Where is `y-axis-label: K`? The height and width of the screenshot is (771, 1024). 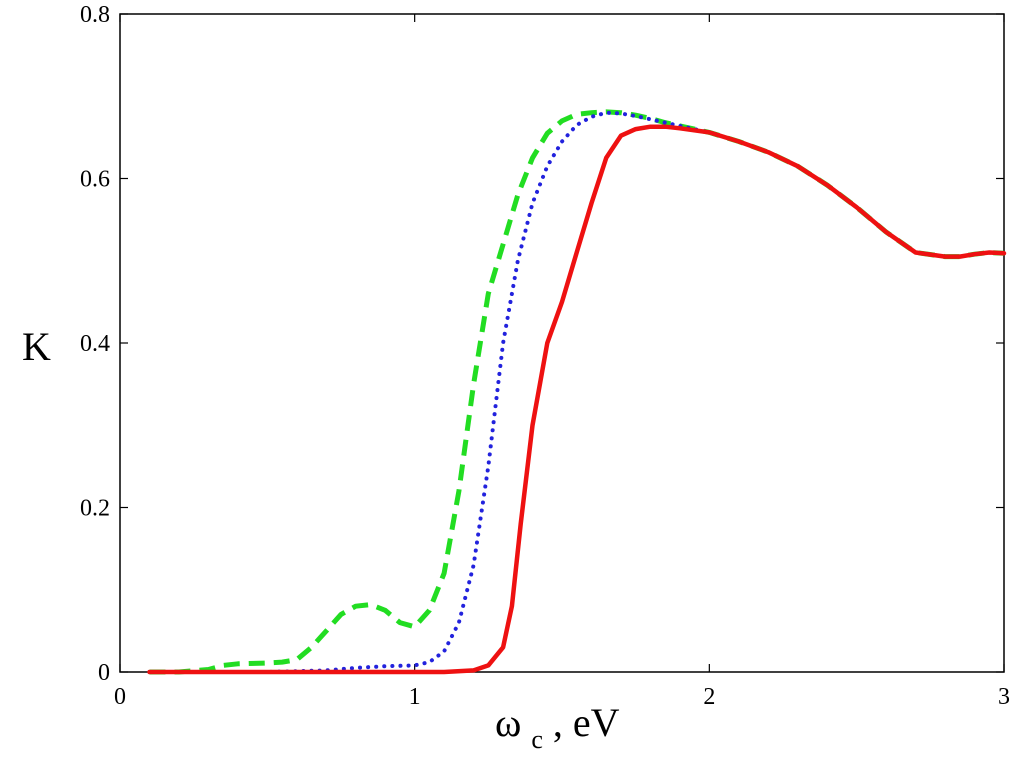
y-axis-label: K is located at coordinates (36, 346).